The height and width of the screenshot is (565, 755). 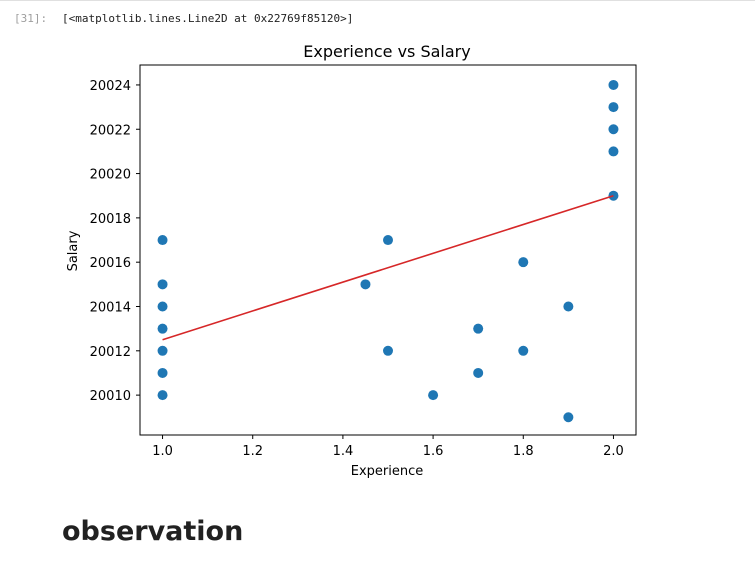 I want to click on x-tick-label: 2.0, so click(x=613, y=451).